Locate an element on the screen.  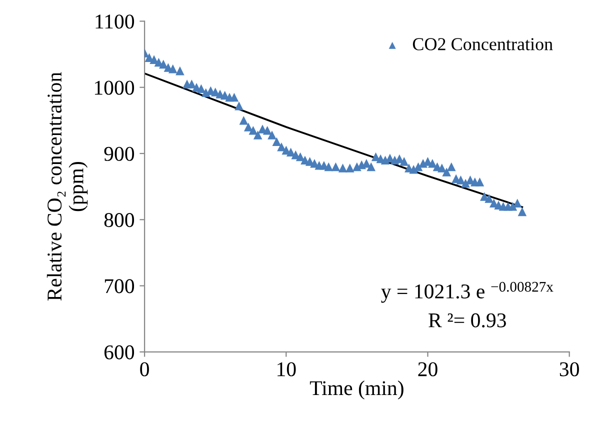
annotation: y = 1021.3 e $^{−0.00827x}$ is located at coordinates (467, 292).